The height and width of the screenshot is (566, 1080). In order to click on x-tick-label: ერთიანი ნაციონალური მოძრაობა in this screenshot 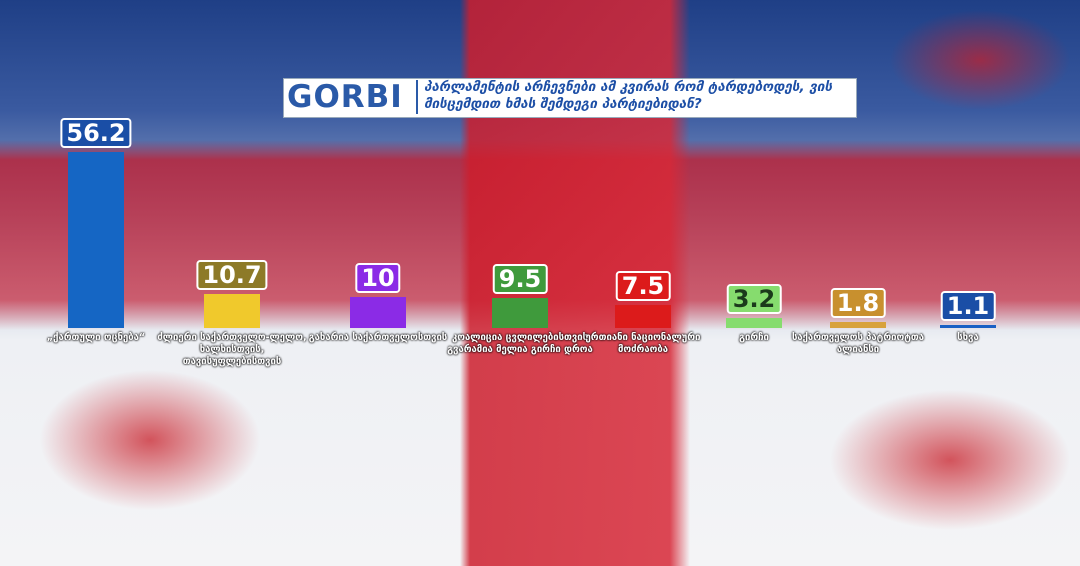, I will do `click(643, 343)`.